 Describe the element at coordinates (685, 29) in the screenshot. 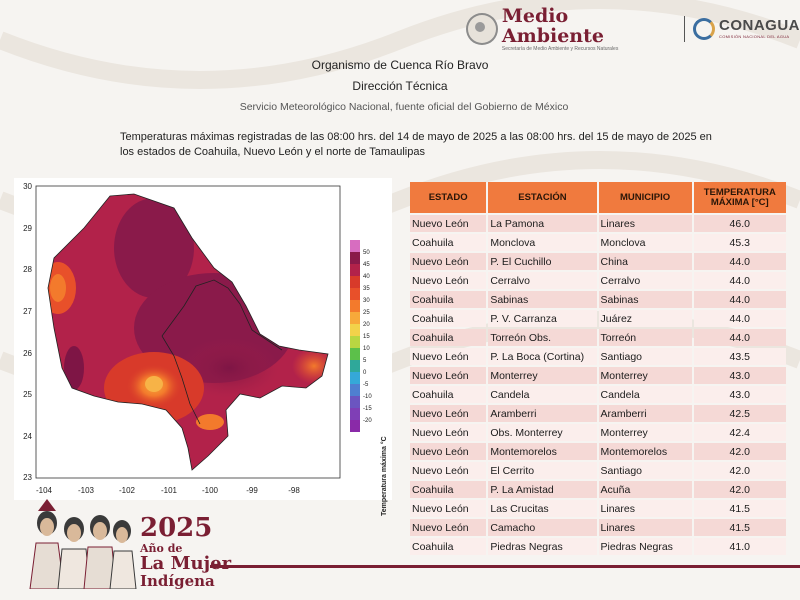

I see `logo-divider` at that location.